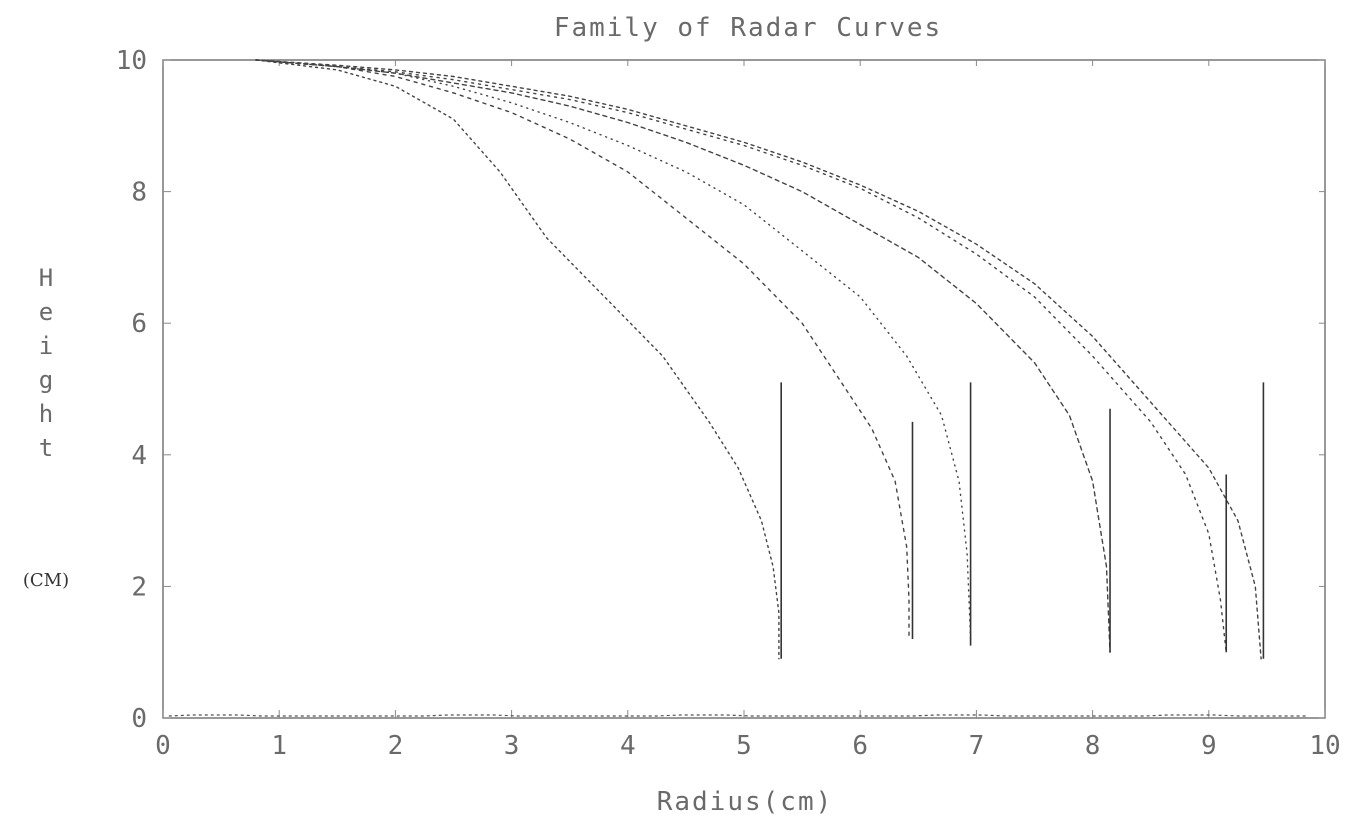 The image size is (1357, 828). I want to click on vertical-markers, so click(1022, 520).